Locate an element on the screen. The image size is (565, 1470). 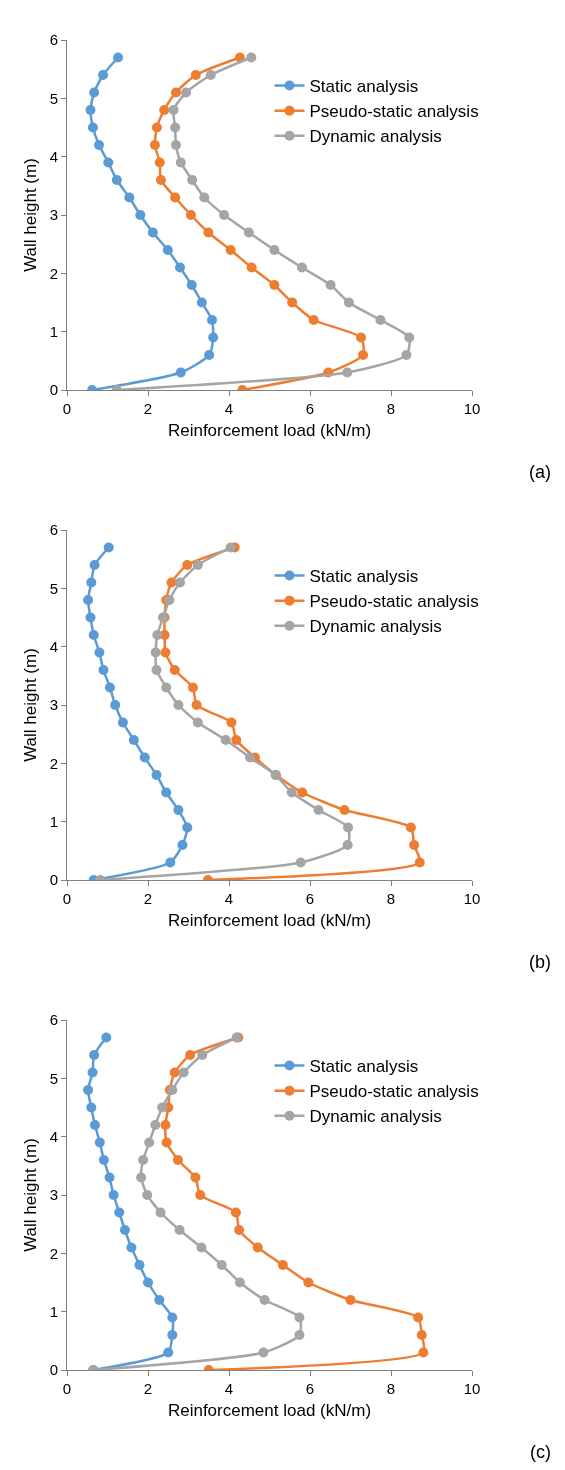
y-tick-label: 2 is located at coordinates (53, 1253).